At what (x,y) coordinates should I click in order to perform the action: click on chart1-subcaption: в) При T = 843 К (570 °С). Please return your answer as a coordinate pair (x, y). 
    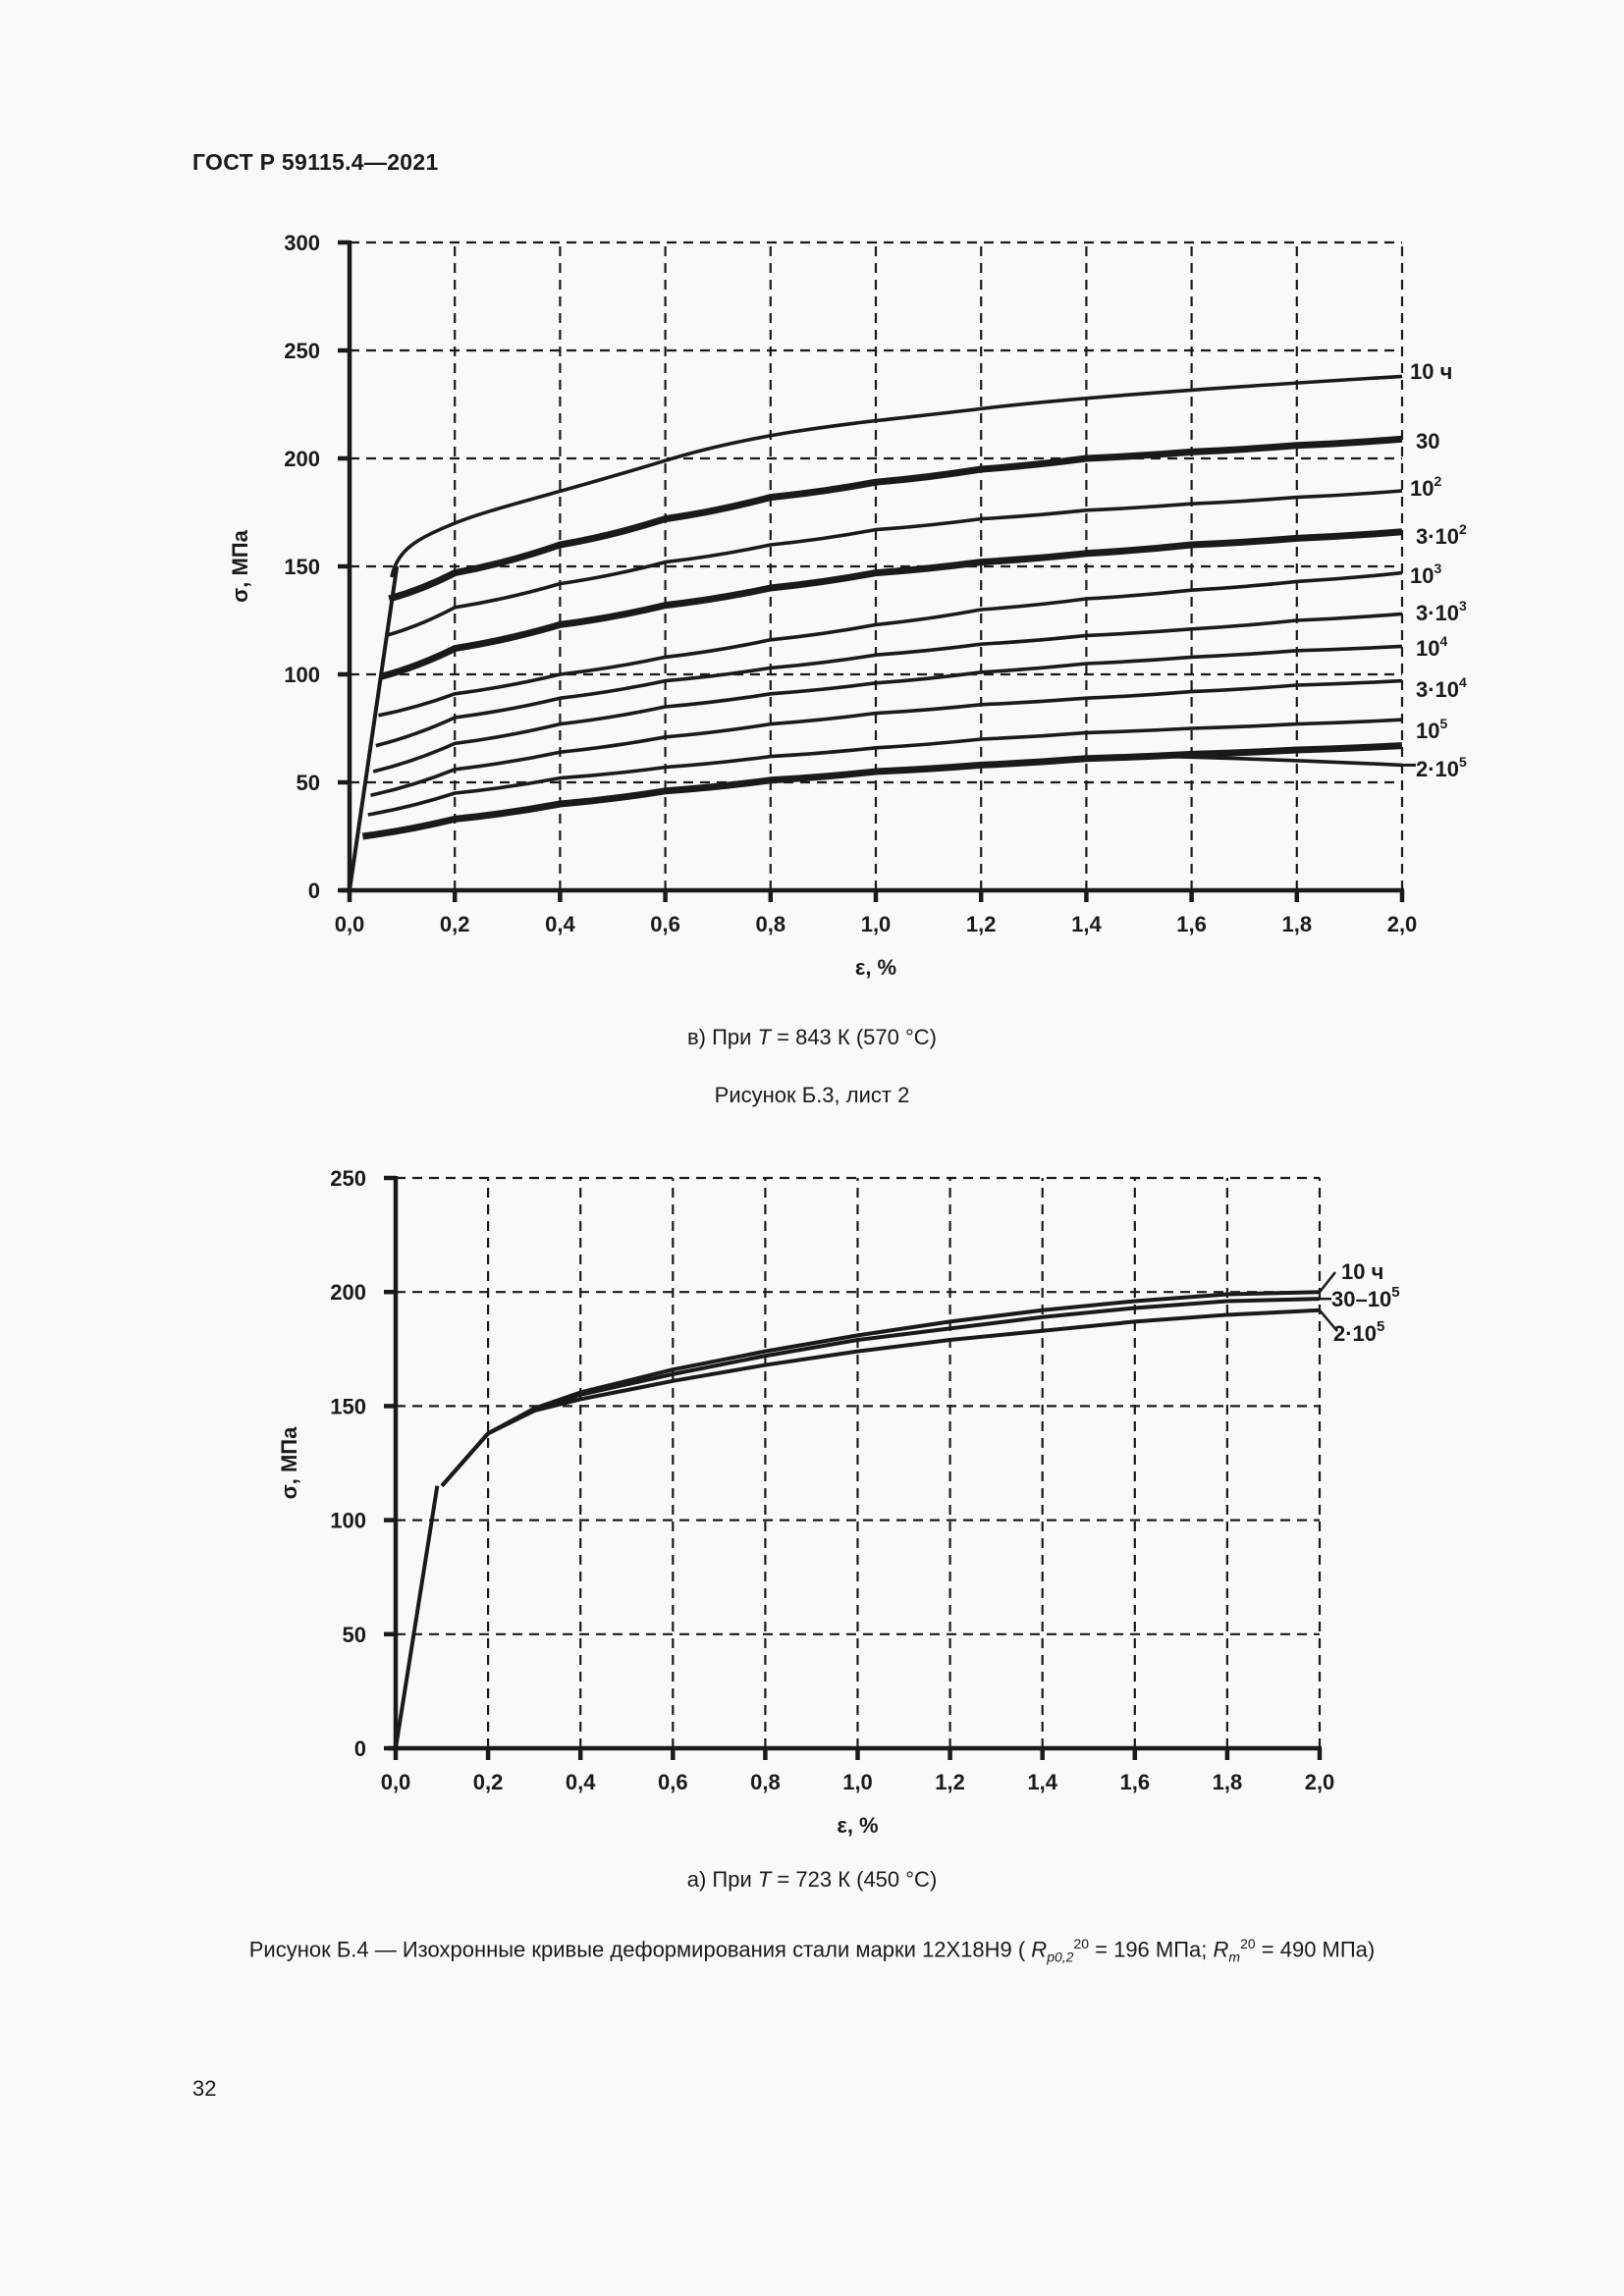
    Looking at the image, I should click on (812, 1038).